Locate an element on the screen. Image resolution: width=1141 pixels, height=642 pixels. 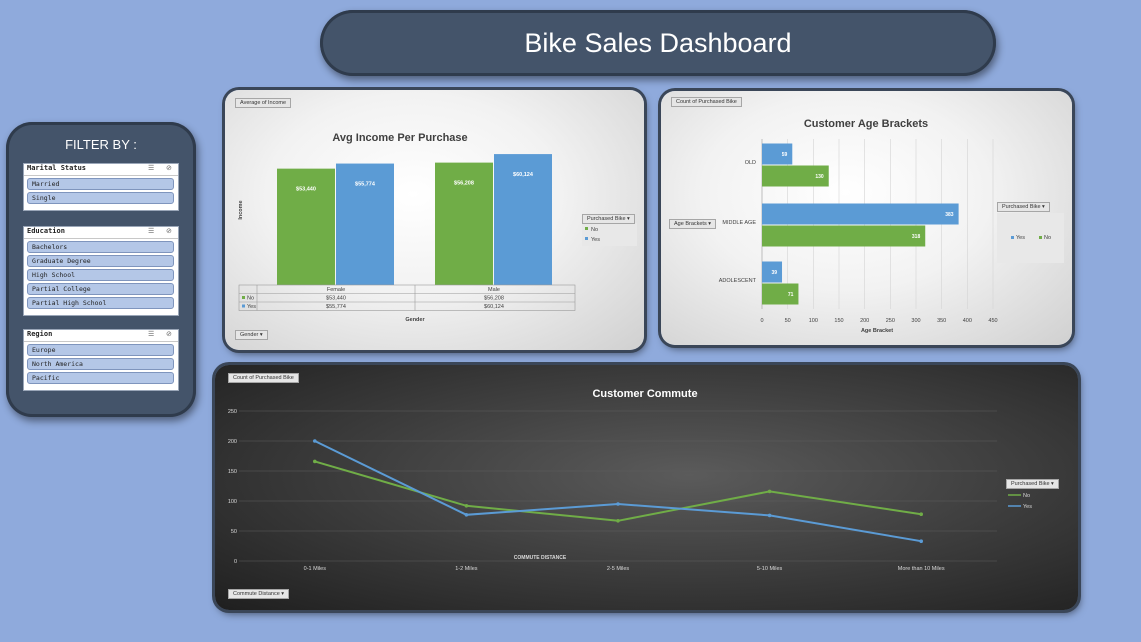
slicer-item: Married is located at coordinates (100, 184).